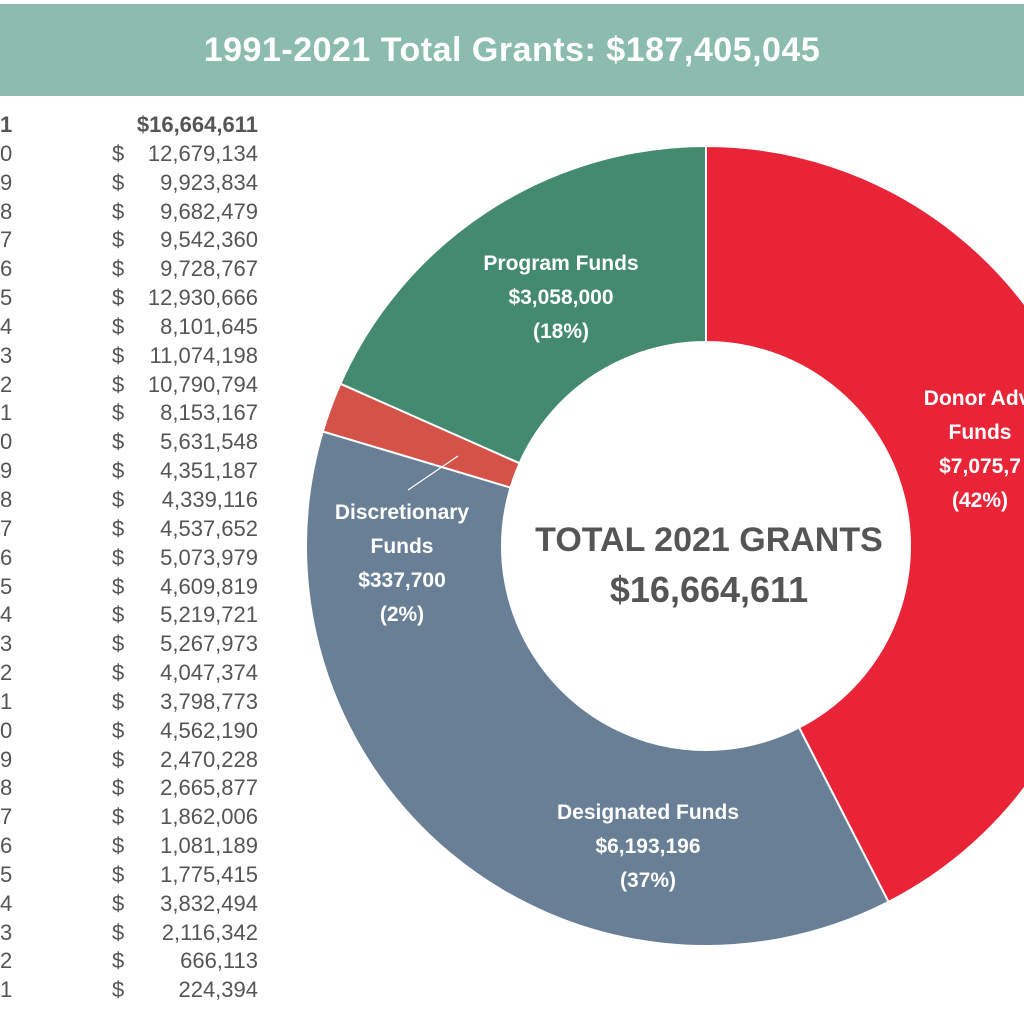 Image resolution: width=1024 pixels, height=1024 pixels. What do you see at coordinates (980, 466) in the screenshot?
I see `slice-label-line: $7,075,7` at bounding box center [980, 466].